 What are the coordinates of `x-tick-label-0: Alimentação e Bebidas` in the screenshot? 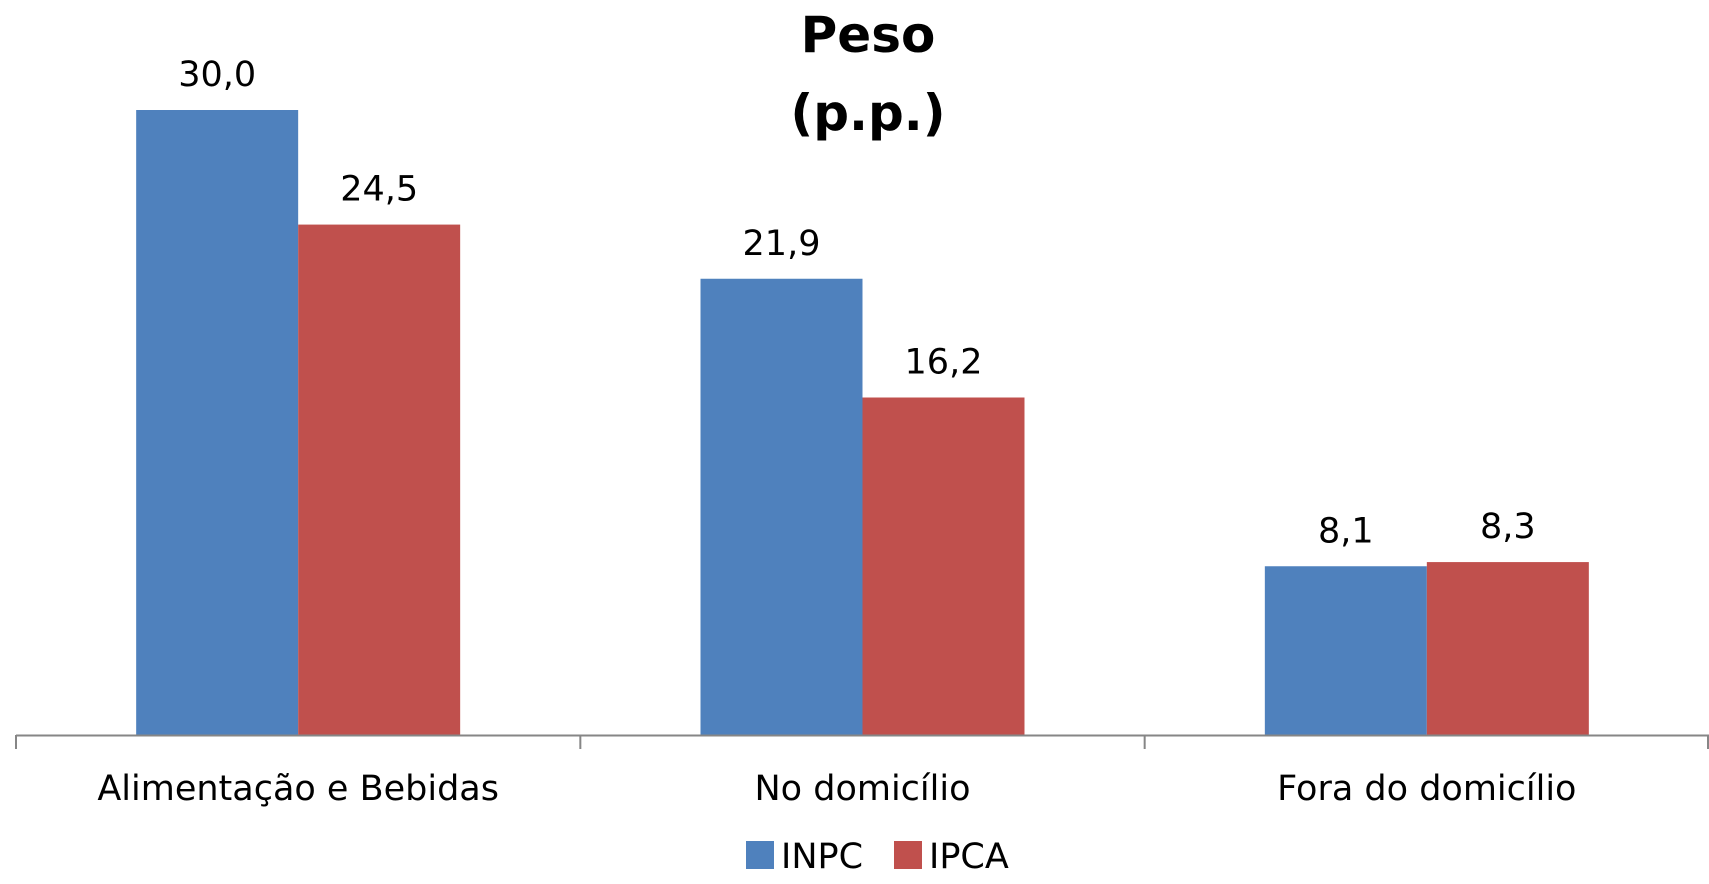 It's located at (298, 789).